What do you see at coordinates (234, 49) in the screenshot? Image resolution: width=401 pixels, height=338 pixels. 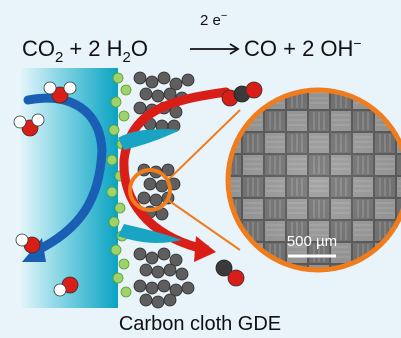 I see `eq-arrow-head` at bounding box center [234, 49].